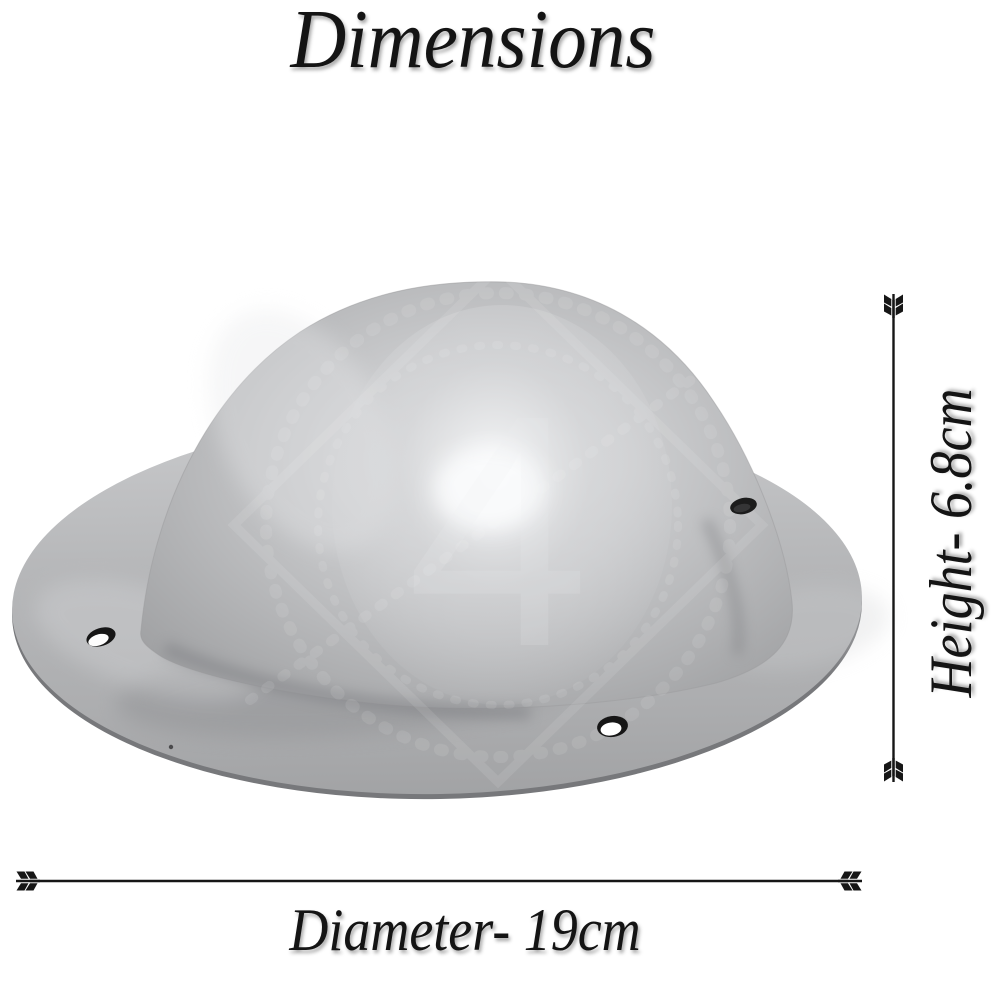  What do you see at coordinates (346, 681) in the screenshot?
I see `skirt-crease-left` at bounding box center [346, 681].